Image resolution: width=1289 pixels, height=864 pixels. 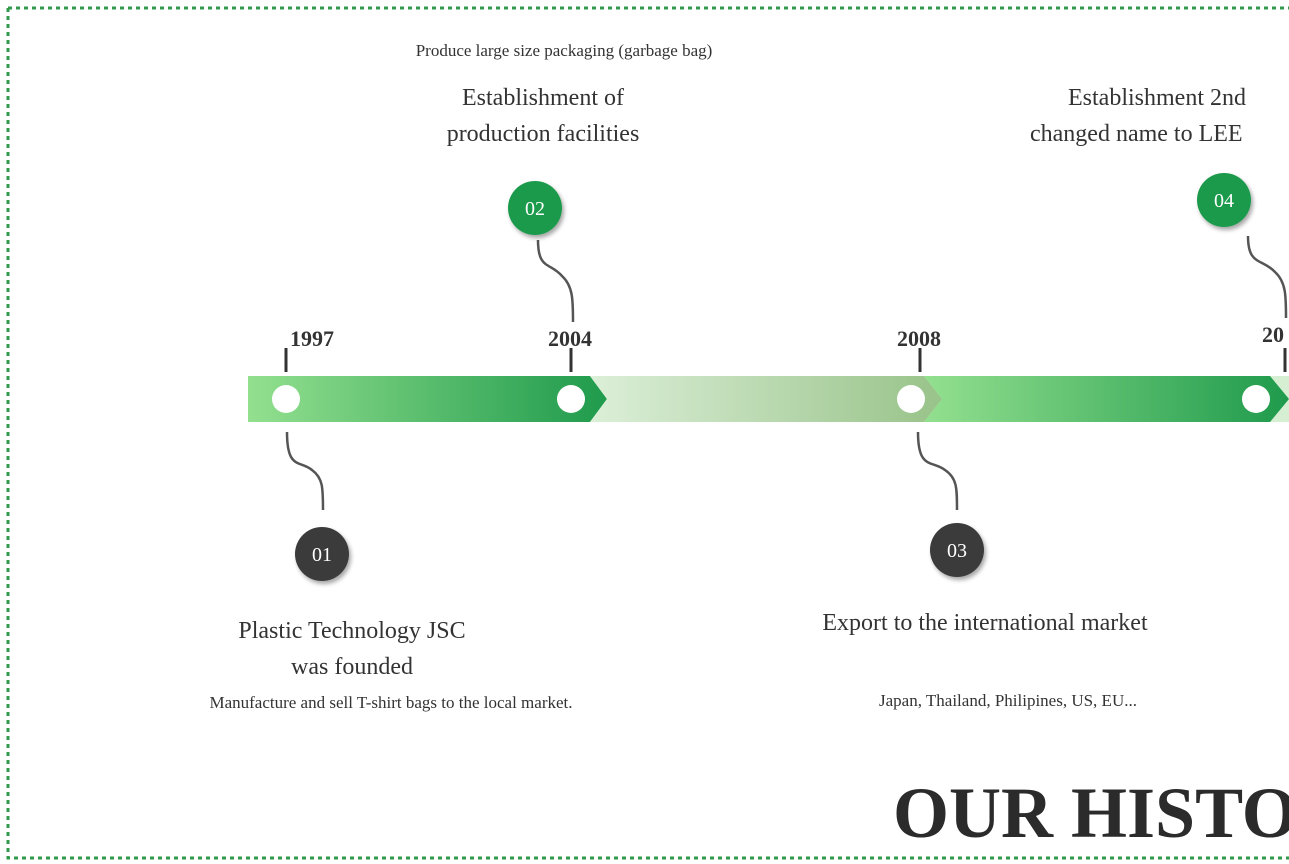 I want to click on year: 20, so click(x=1273, y=334).